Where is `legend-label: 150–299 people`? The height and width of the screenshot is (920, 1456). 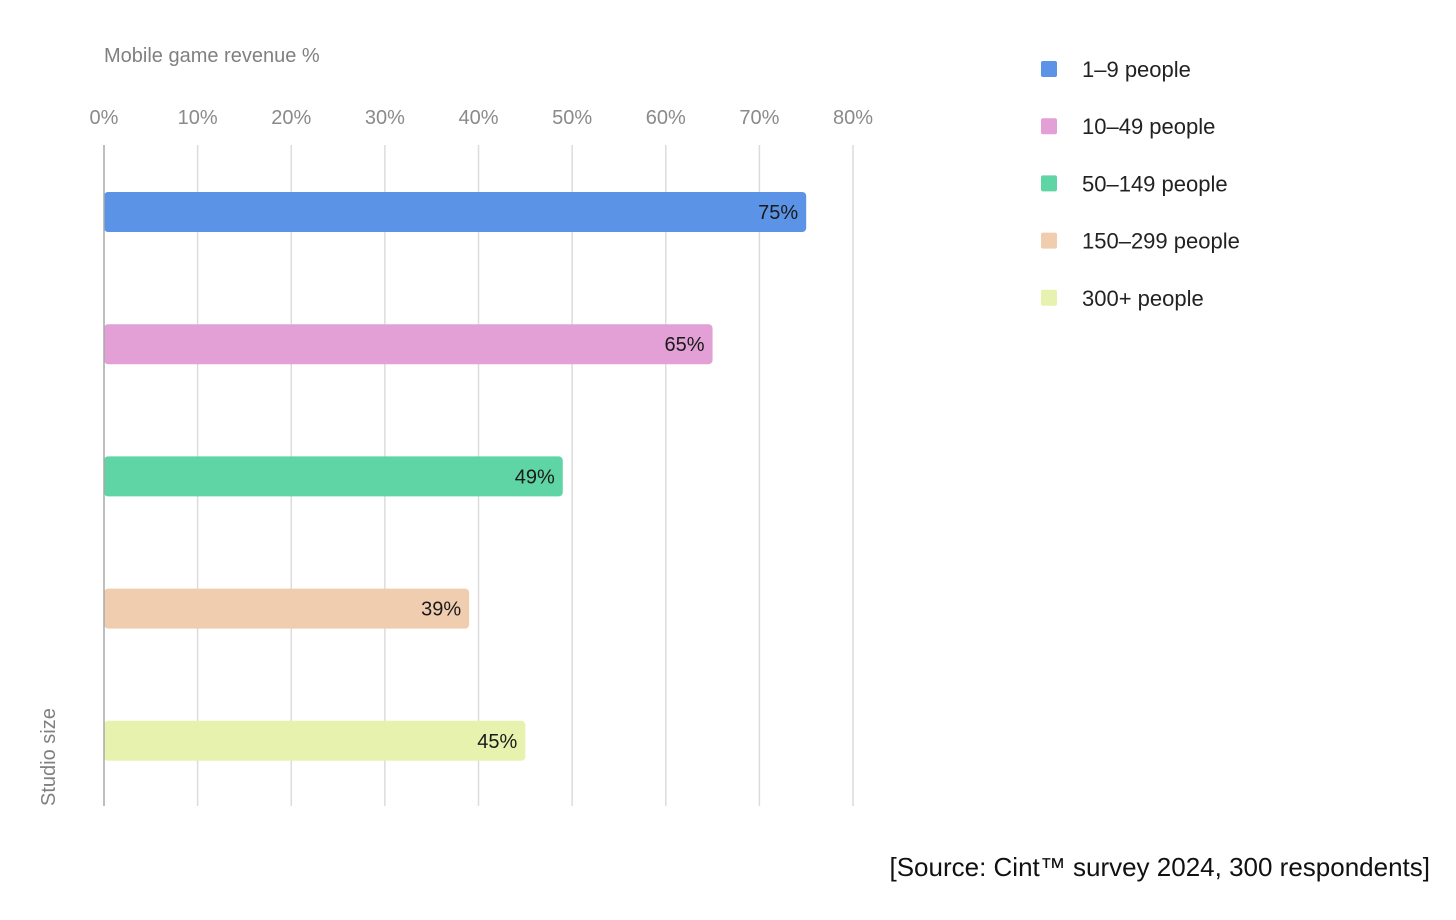 legend-label: 150–299 people is located at coordinates (1161, 241).